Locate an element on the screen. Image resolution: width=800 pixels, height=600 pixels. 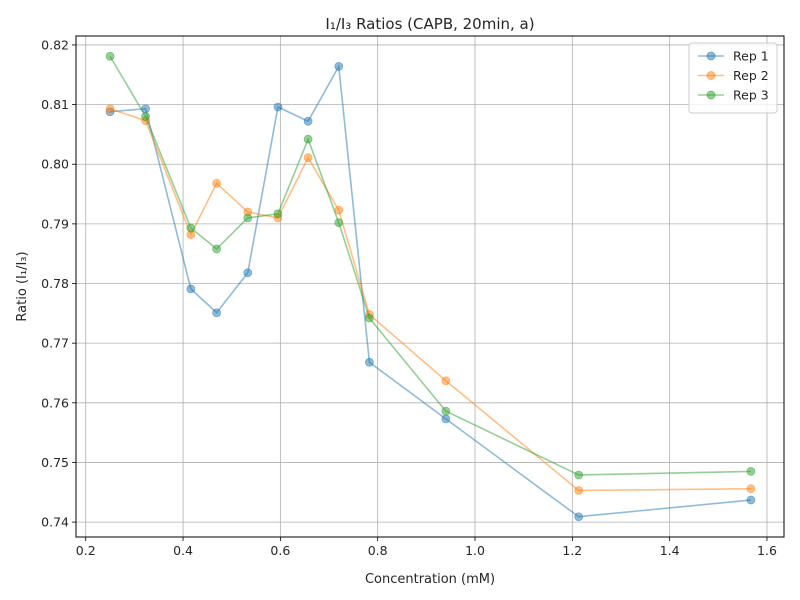
legend-label: Rep 2 is located at coordinates (751, 75).